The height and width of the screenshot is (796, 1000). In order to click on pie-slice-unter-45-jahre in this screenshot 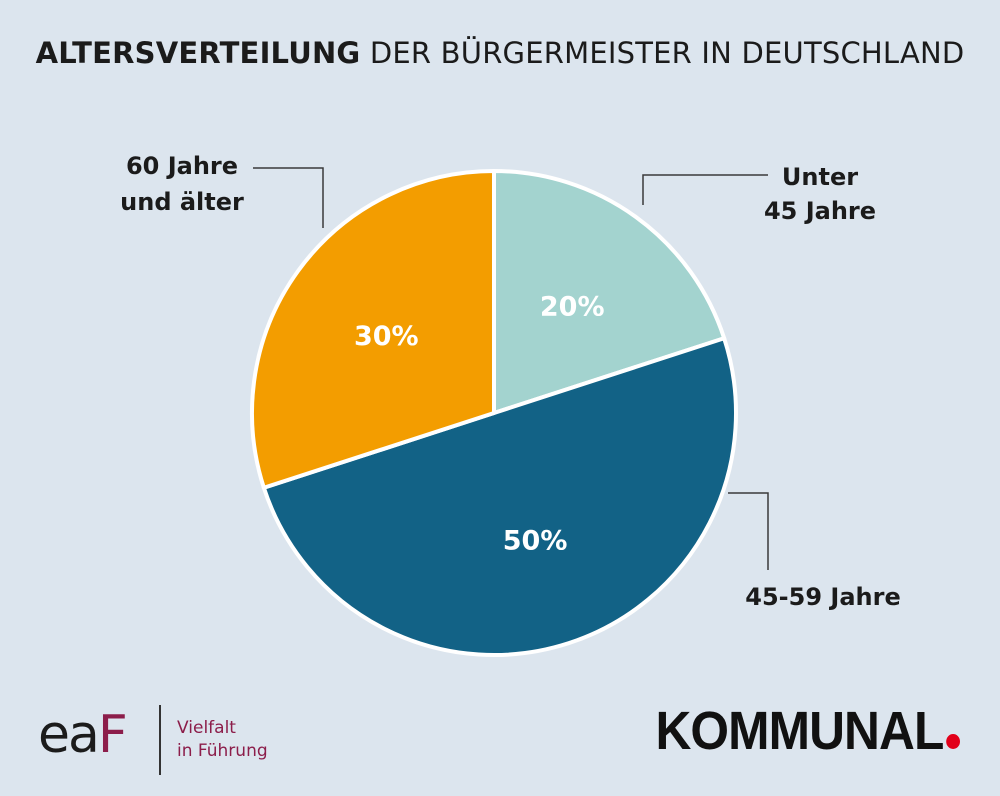, I will do `click(609, 292)`.